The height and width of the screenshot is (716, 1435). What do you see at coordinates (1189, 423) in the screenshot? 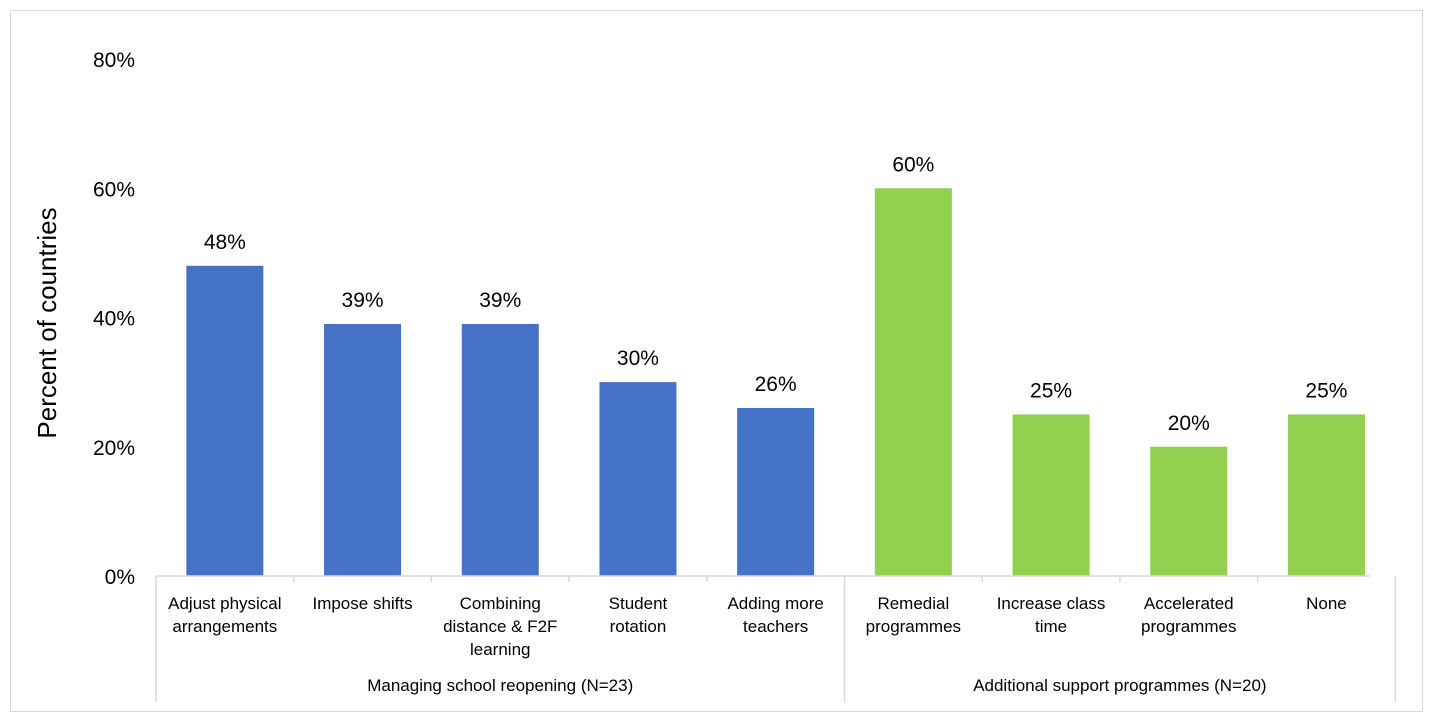
I see `data-label: 20%` at bounding box center [1189, 423].